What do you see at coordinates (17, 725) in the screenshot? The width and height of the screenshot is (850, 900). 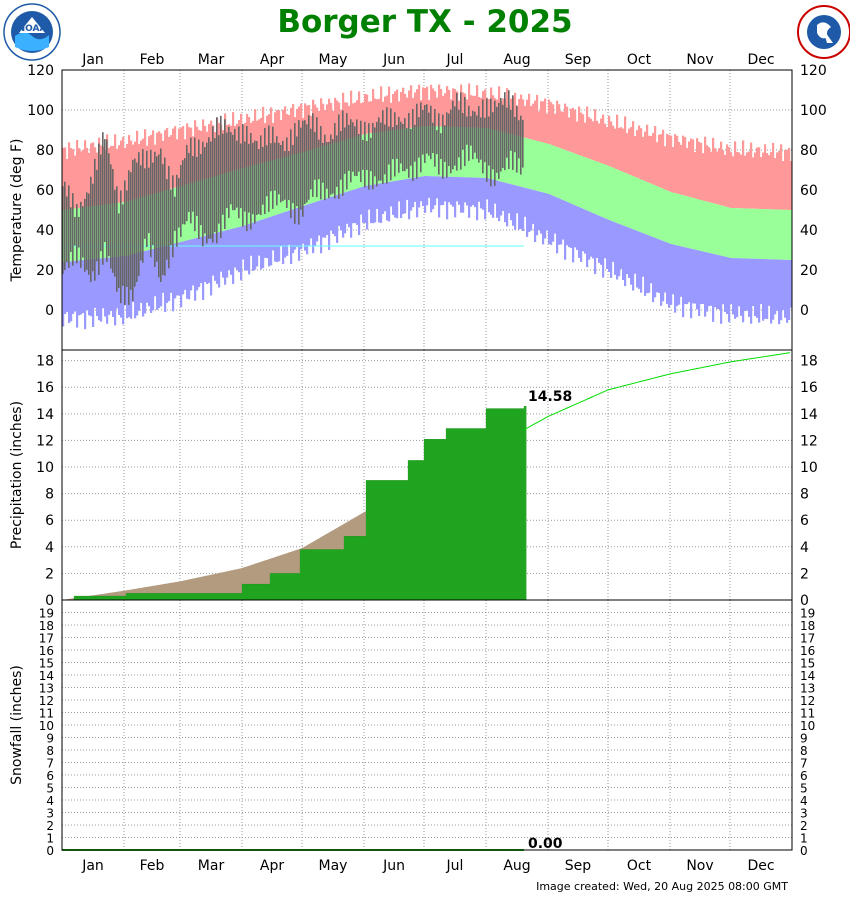 I see `y-axis-label: Snowfall (inches)` at bounding box center [17, 725].